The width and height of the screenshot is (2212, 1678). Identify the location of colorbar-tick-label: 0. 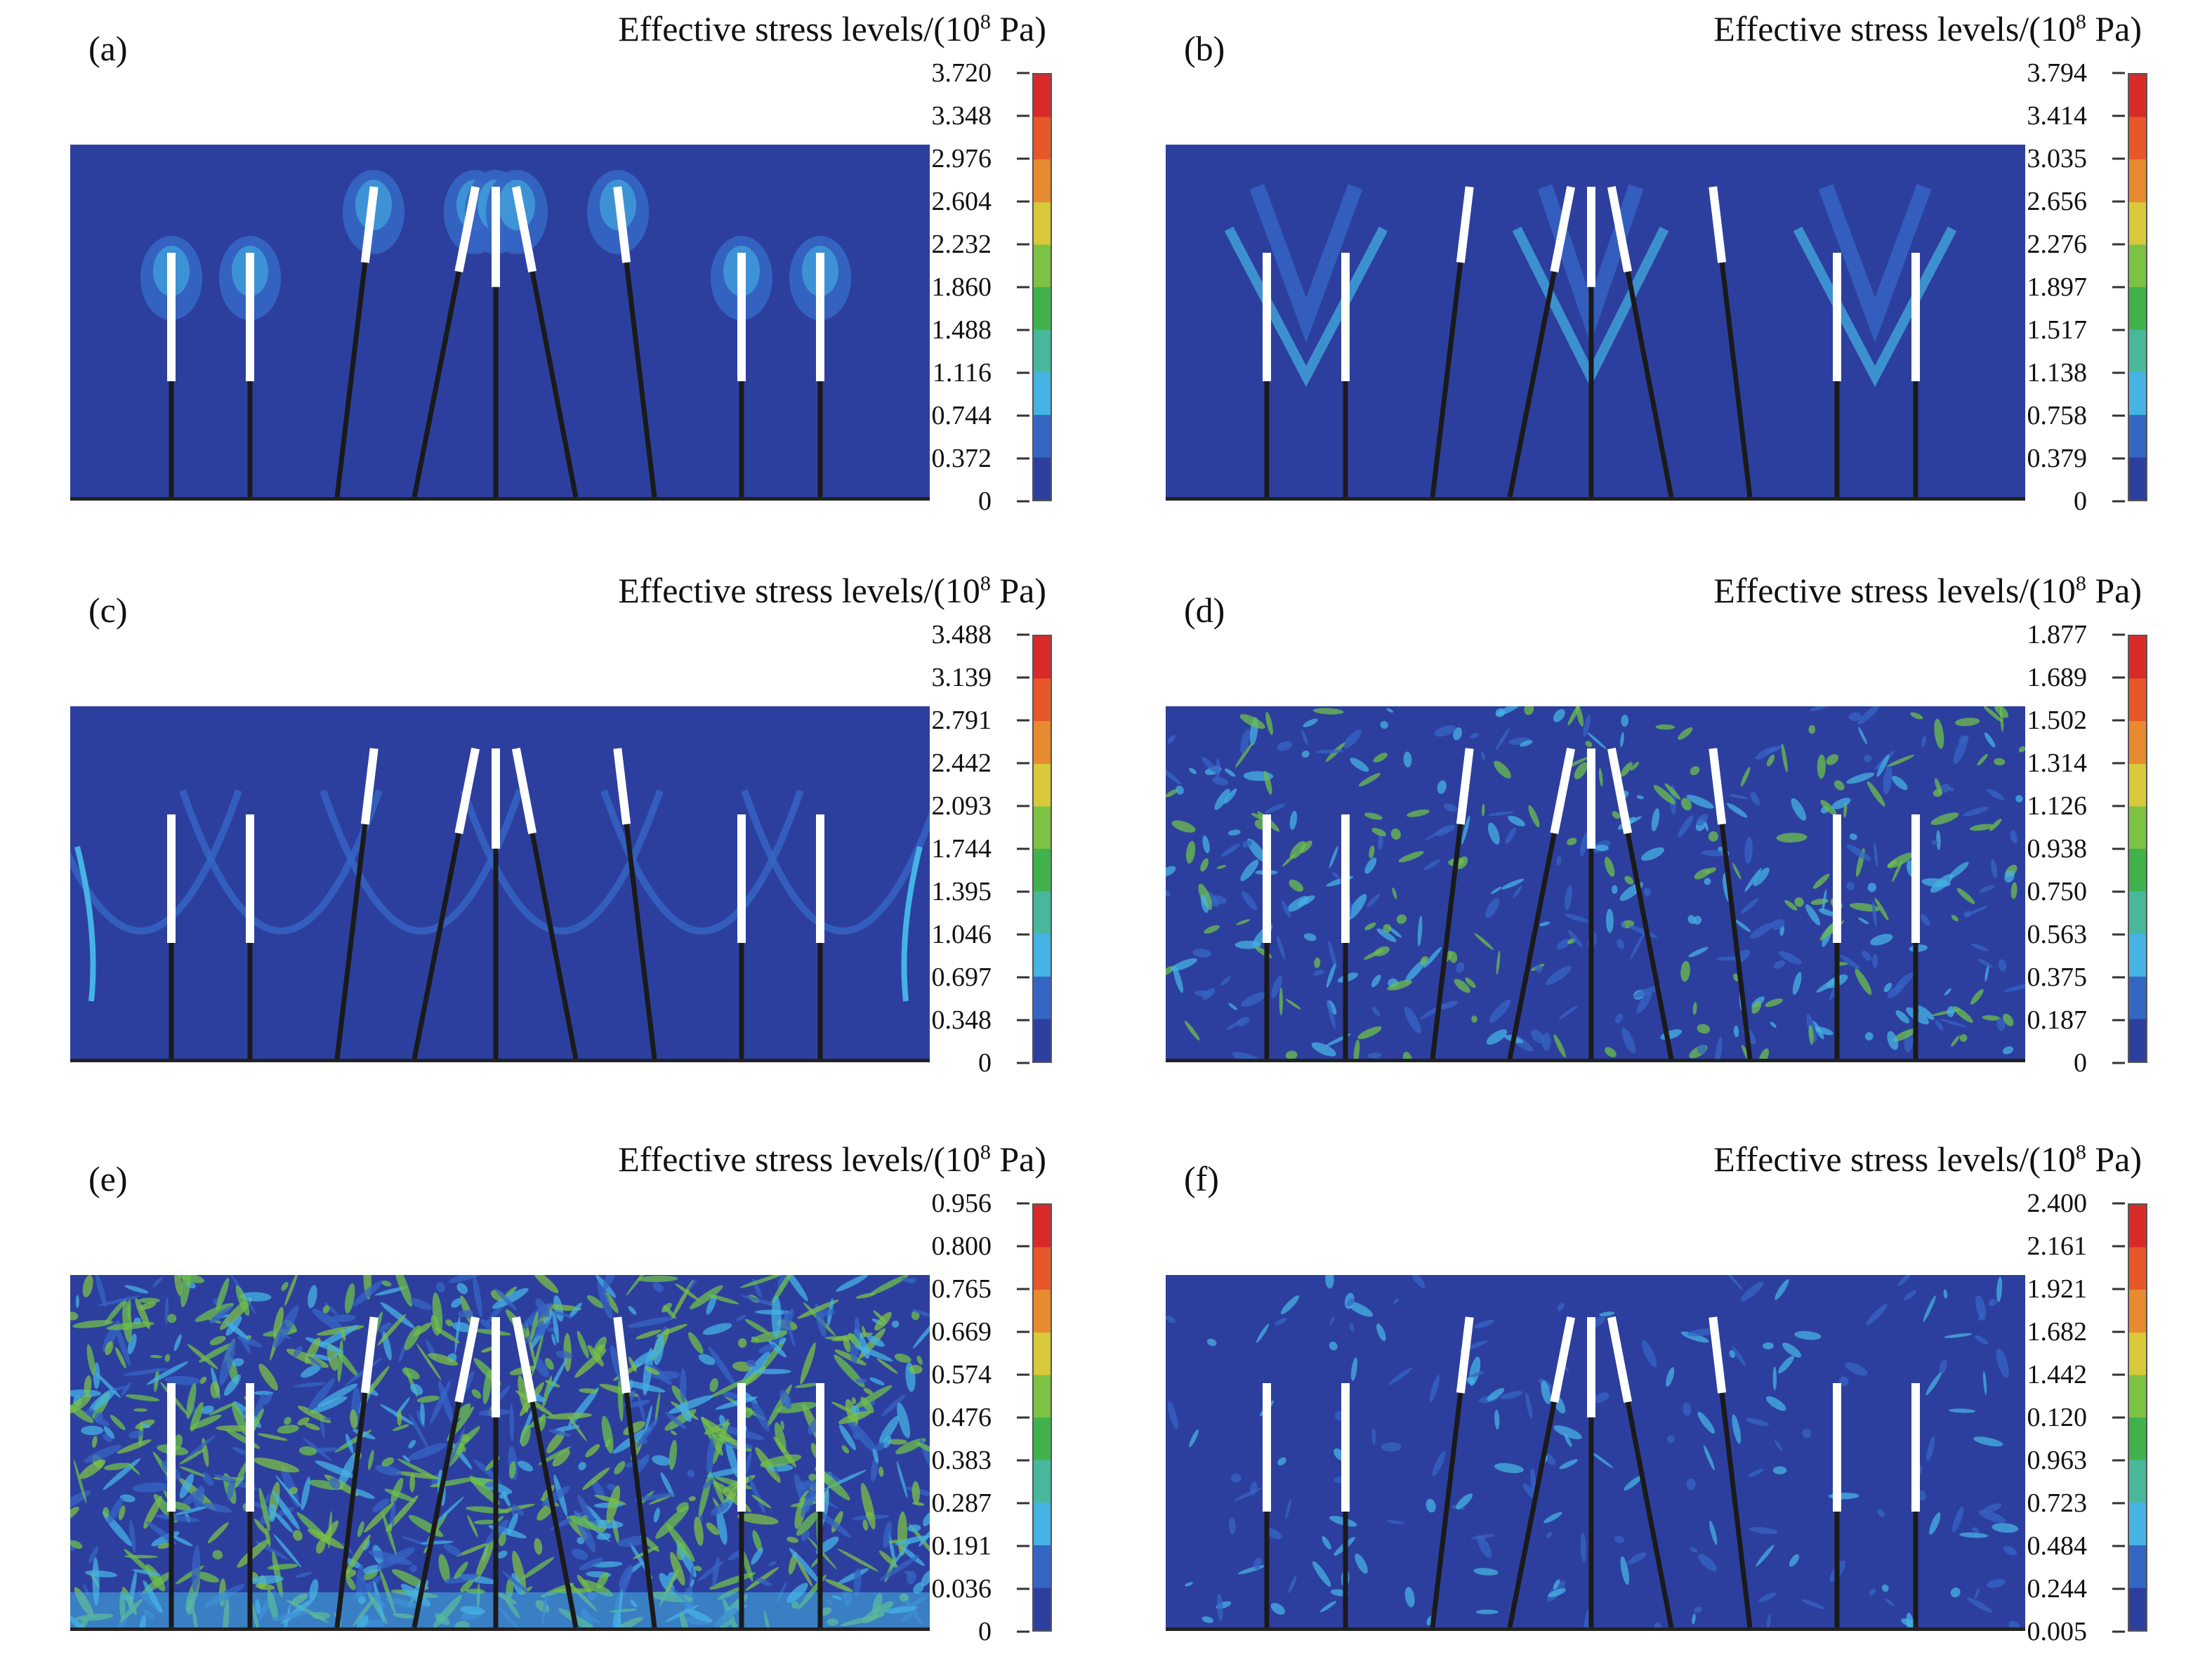
(985, 501).